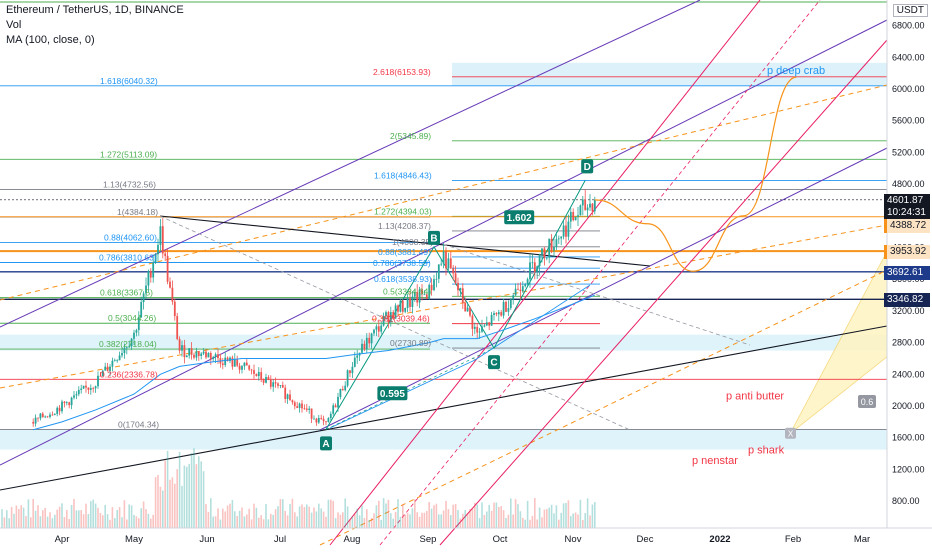 This screenshot has height=555, width=932. I want to click on ma-100-line, so click(314, 362).